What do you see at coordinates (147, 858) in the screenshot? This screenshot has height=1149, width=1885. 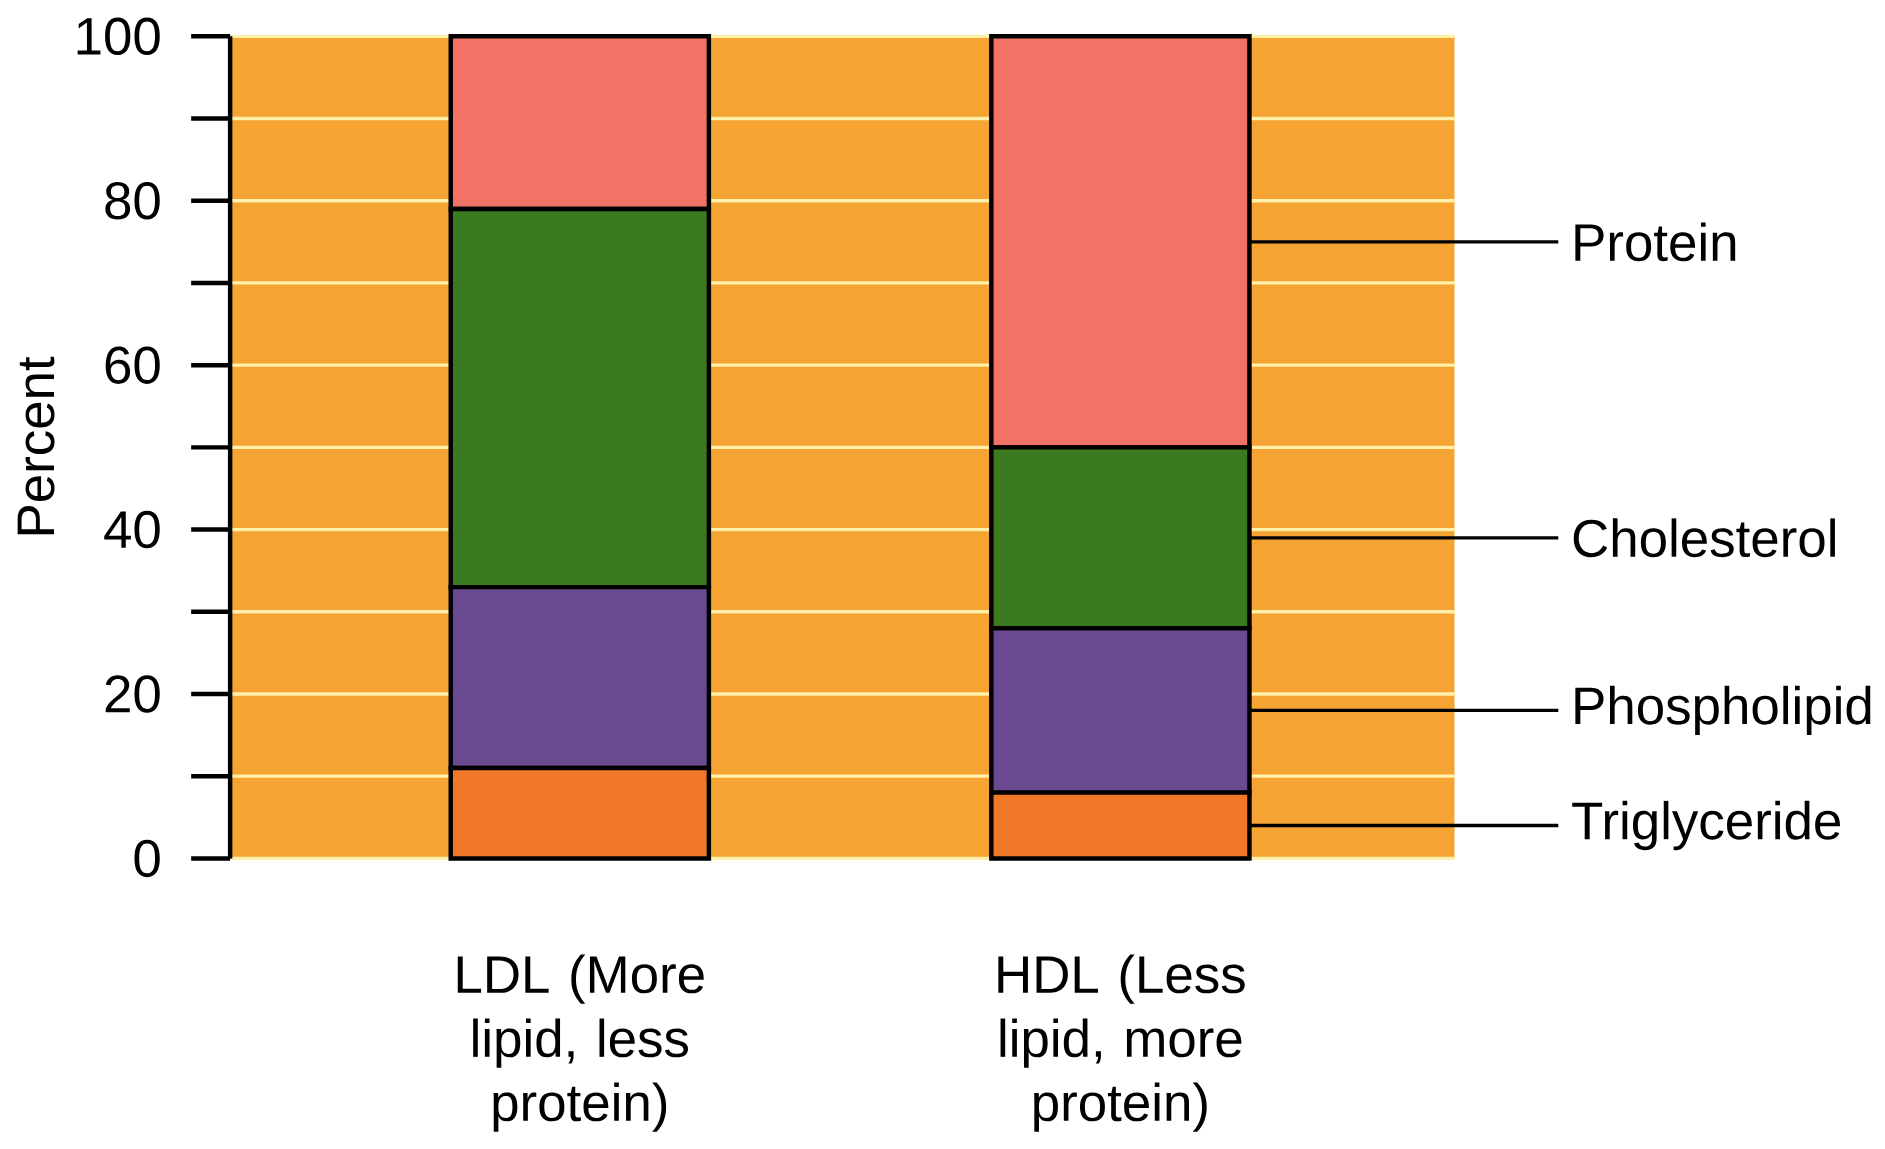 I see `y-tick-label: 0` at bounding box center [147, 858].